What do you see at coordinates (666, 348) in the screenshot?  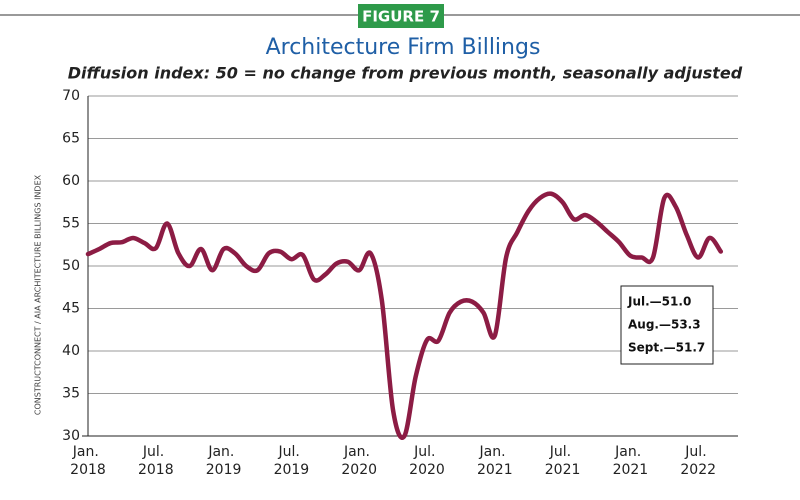 I see `annotation: Sept.—51.7` at bounding box center [666, 348].